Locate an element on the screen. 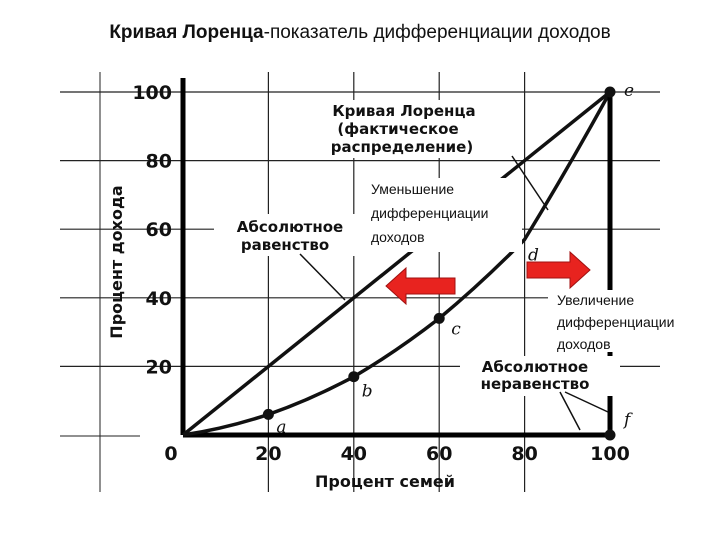 This screenshot has width=720, height=540. x-tick-label-60: 60 is located at coordinates (439, 454).